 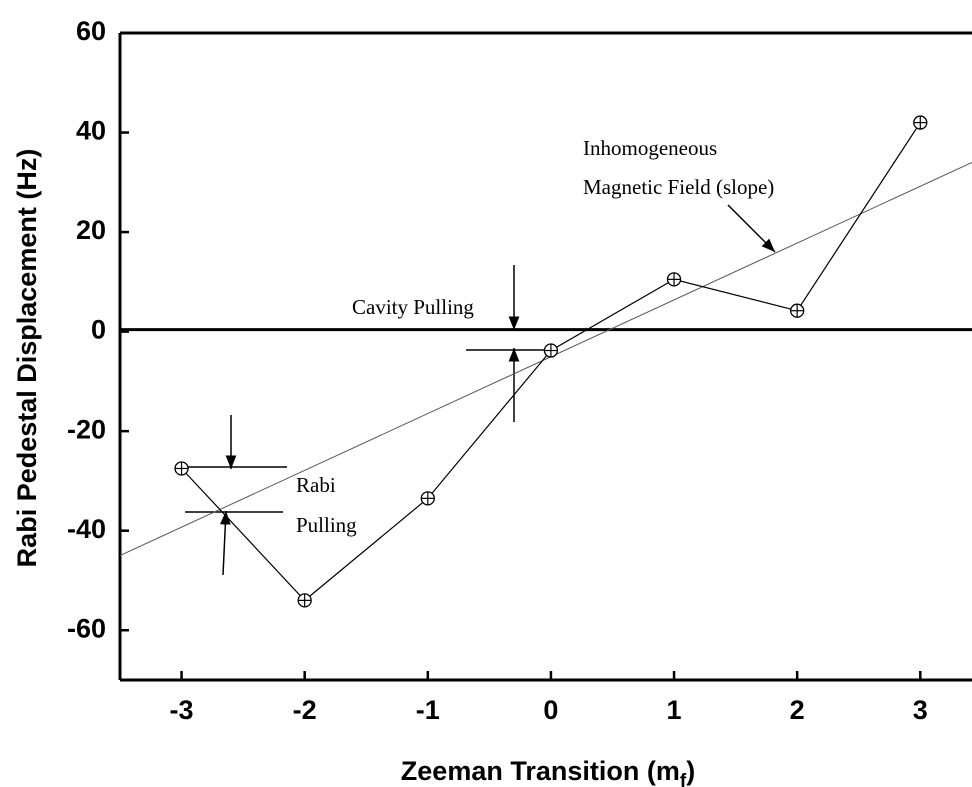 What do you see at coordinates (540, 771) in the screenshot?
I see `x-axis-label-text: Zeeman Transition (m` at bounding box center [540, 771].